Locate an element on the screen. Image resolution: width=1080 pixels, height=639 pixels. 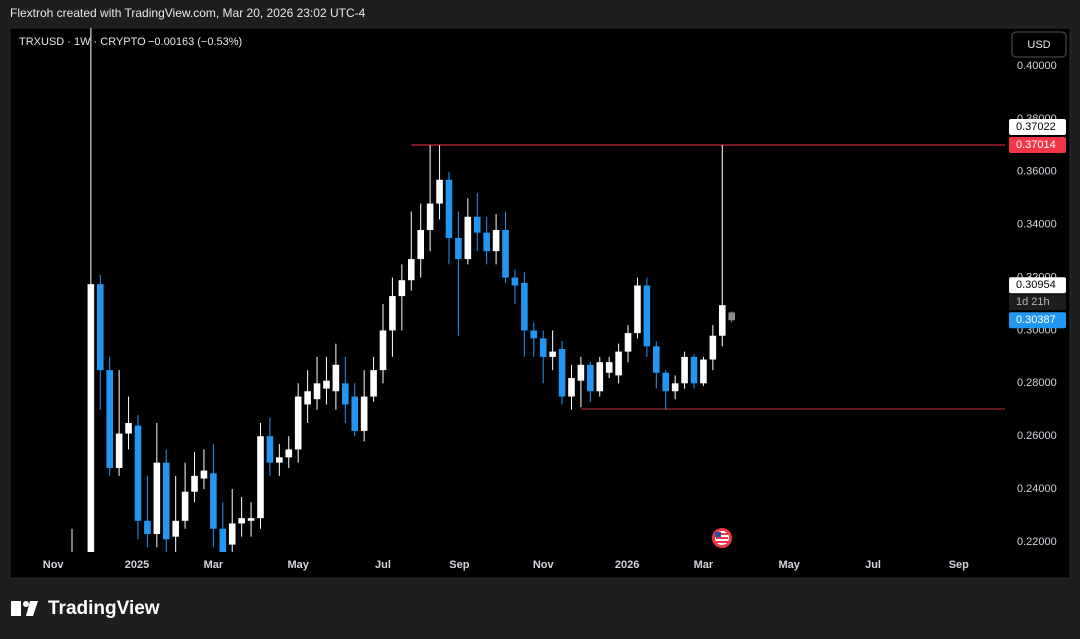
x-tick-label: 2026 is located at coordinates (627, 565).